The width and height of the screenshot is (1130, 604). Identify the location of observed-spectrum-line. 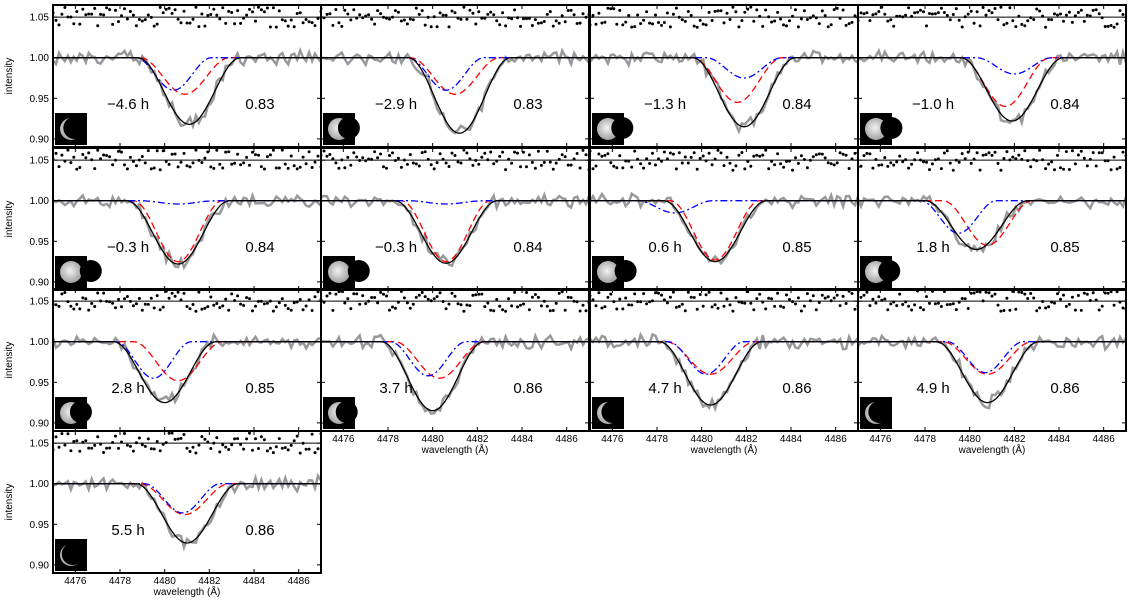
(187, 231).